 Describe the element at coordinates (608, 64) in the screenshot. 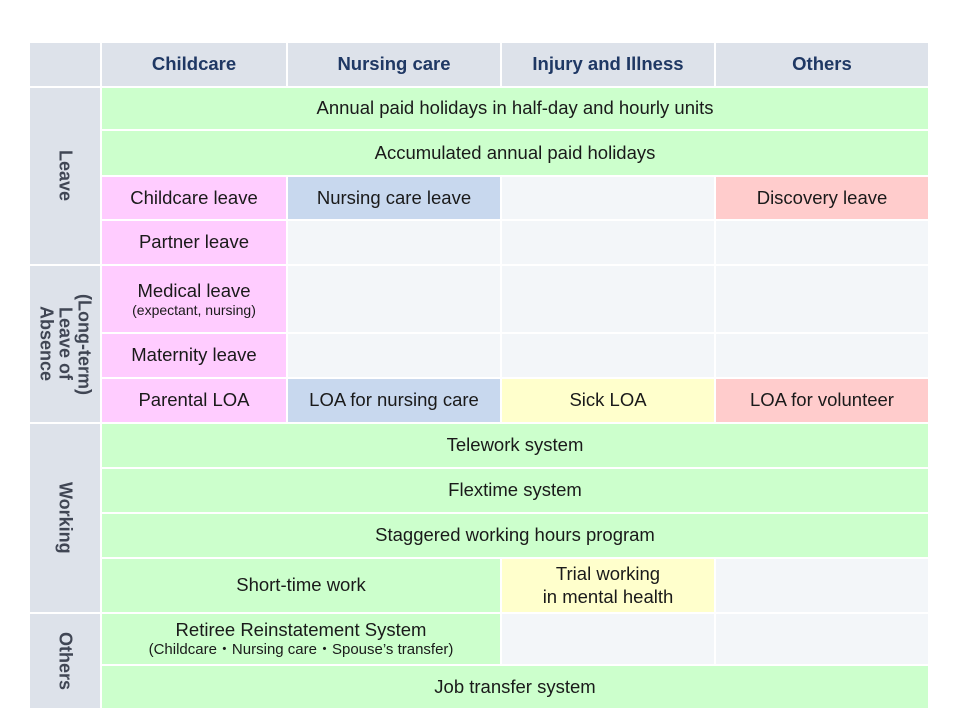

I see `column-header-injury-illness: Injury and Illness` at that location.